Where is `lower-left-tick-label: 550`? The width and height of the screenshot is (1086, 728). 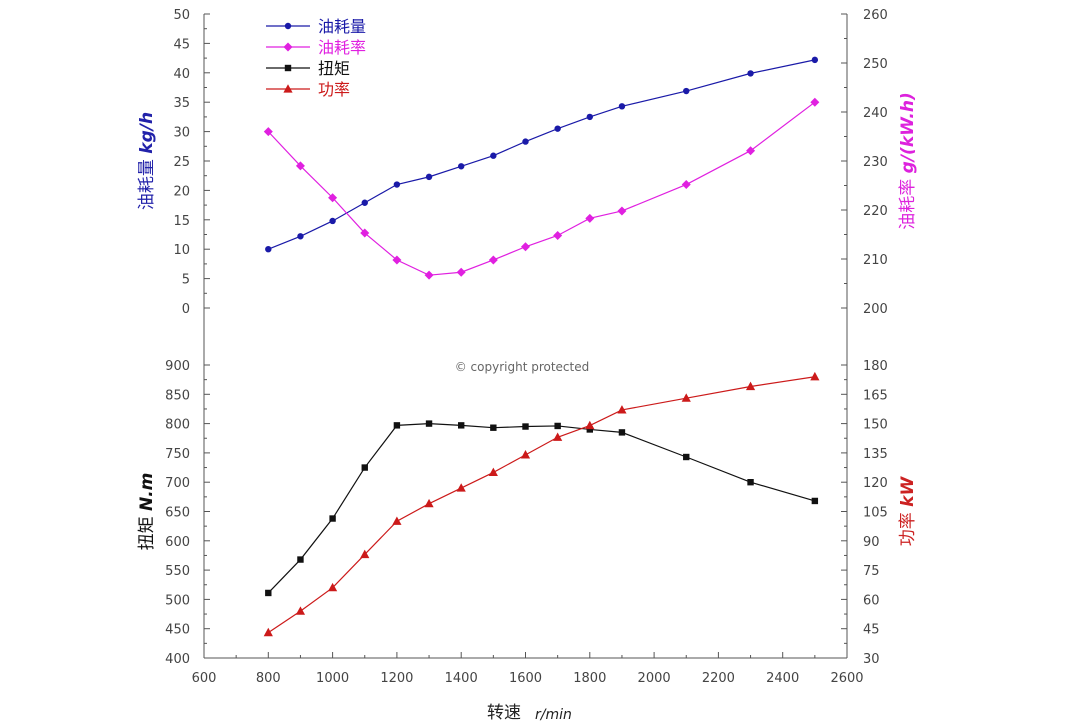 lower-left-tick-label: 550 is located at coordinates (177, 571).